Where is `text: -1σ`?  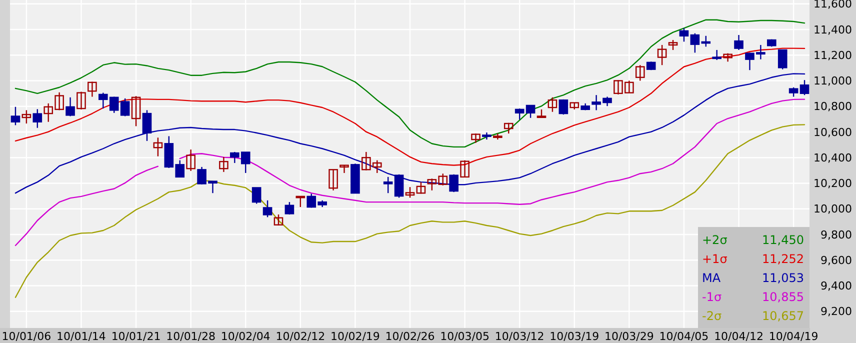 text: -1σ is located at coordinates (712, 297).